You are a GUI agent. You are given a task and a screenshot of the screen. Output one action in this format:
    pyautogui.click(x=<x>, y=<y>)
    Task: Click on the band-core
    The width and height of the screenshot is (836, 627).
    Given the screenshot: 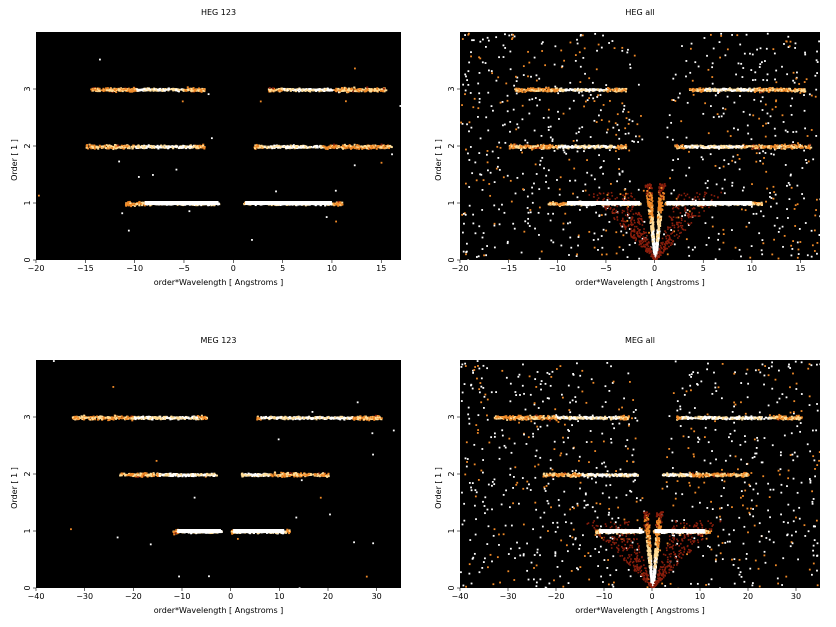 What is the action you would take?
    pyautogui.click(x=709, y=203)
    